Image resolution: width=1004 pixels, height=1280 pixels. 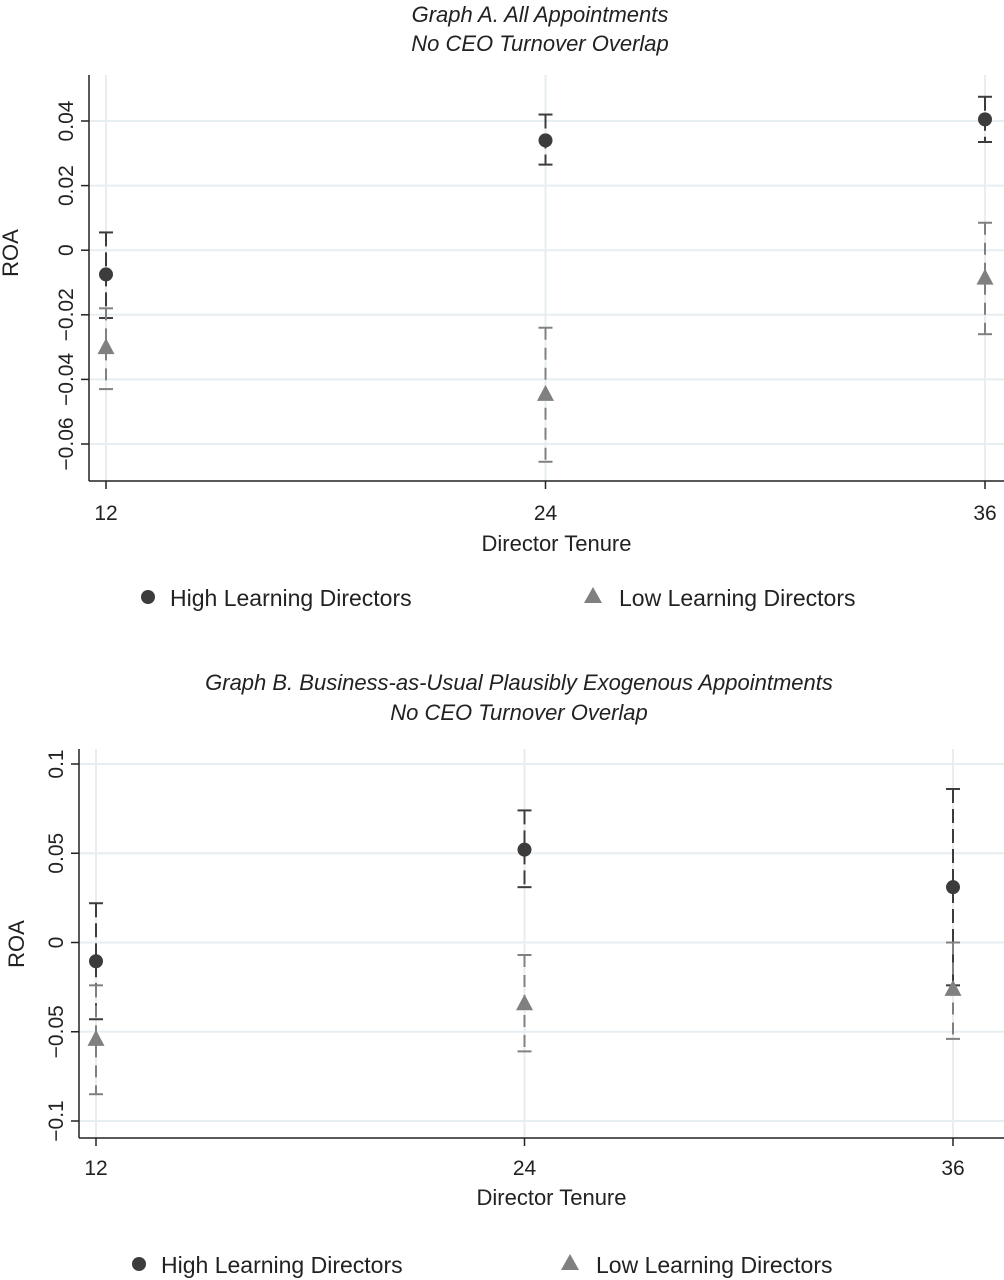 What do you see at coordinates (66, 379) in the screenshot?
I see `y-tick-label: −0.04` at bounding box center [66, 379].